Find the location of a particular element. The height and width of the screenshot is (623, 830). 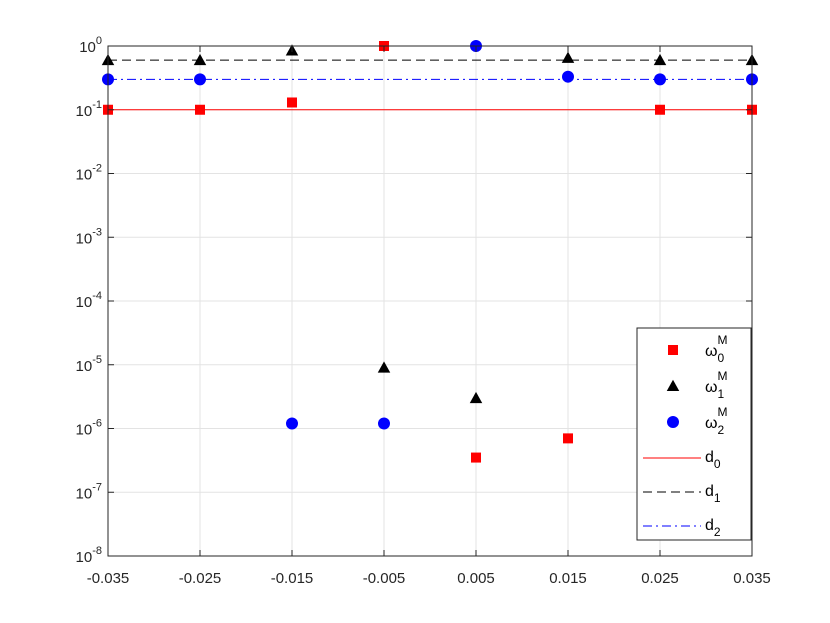

reference-lines is located at coordinates (430, 85).